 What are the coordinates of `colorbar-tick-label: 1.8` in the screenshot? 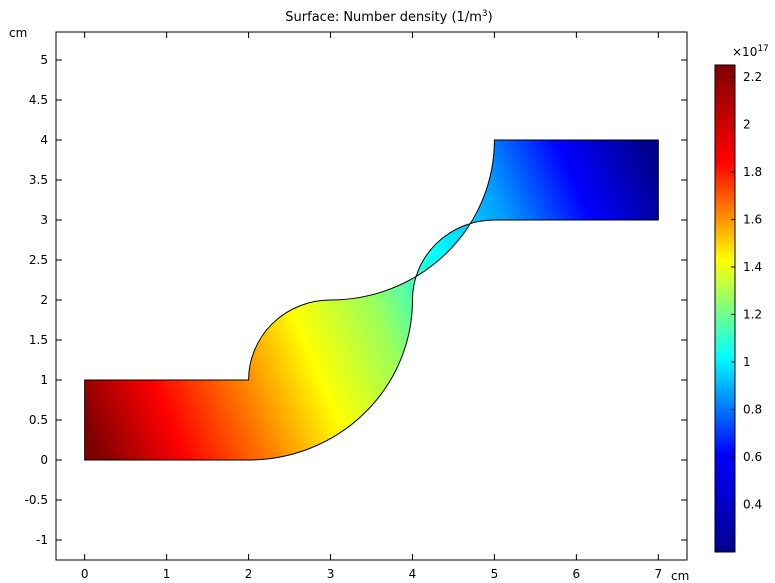 It's located at (752, 172).